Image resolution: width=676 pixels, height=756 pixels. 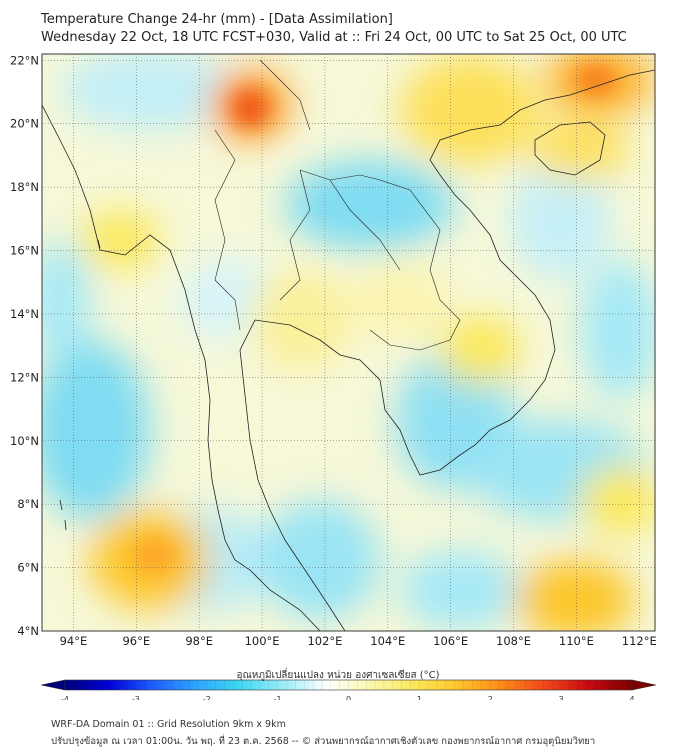 I want to click on lon-tick-label: 110°E, so click(x=576, y=641).